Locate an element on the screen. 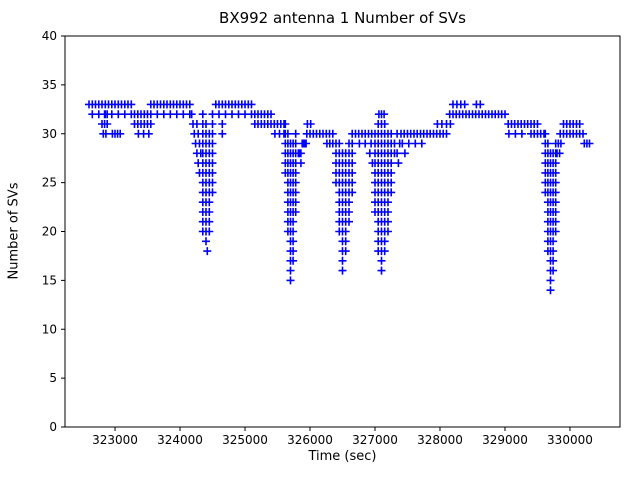  y-tick-label: 25 is located at coordinates (49, 183).